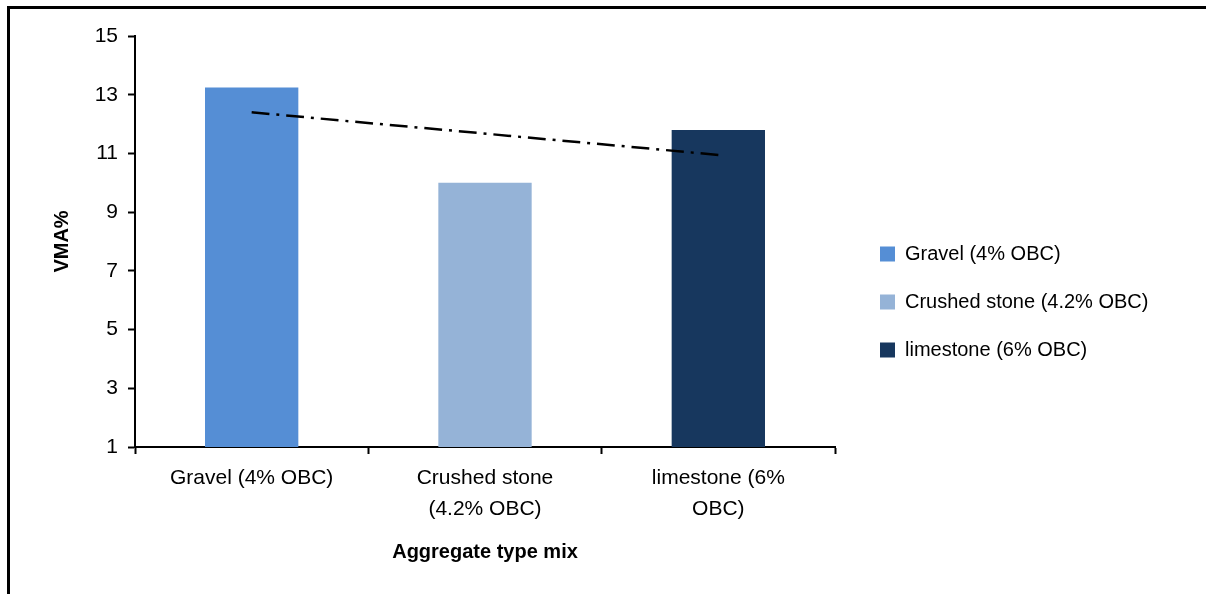 Image resolution: width=1206 pixels, height=594 pixels. What do you see at coordinates (112, 269) in the screenshot?
I see `y-tick-label: 7` at bounding box center [112, 269].